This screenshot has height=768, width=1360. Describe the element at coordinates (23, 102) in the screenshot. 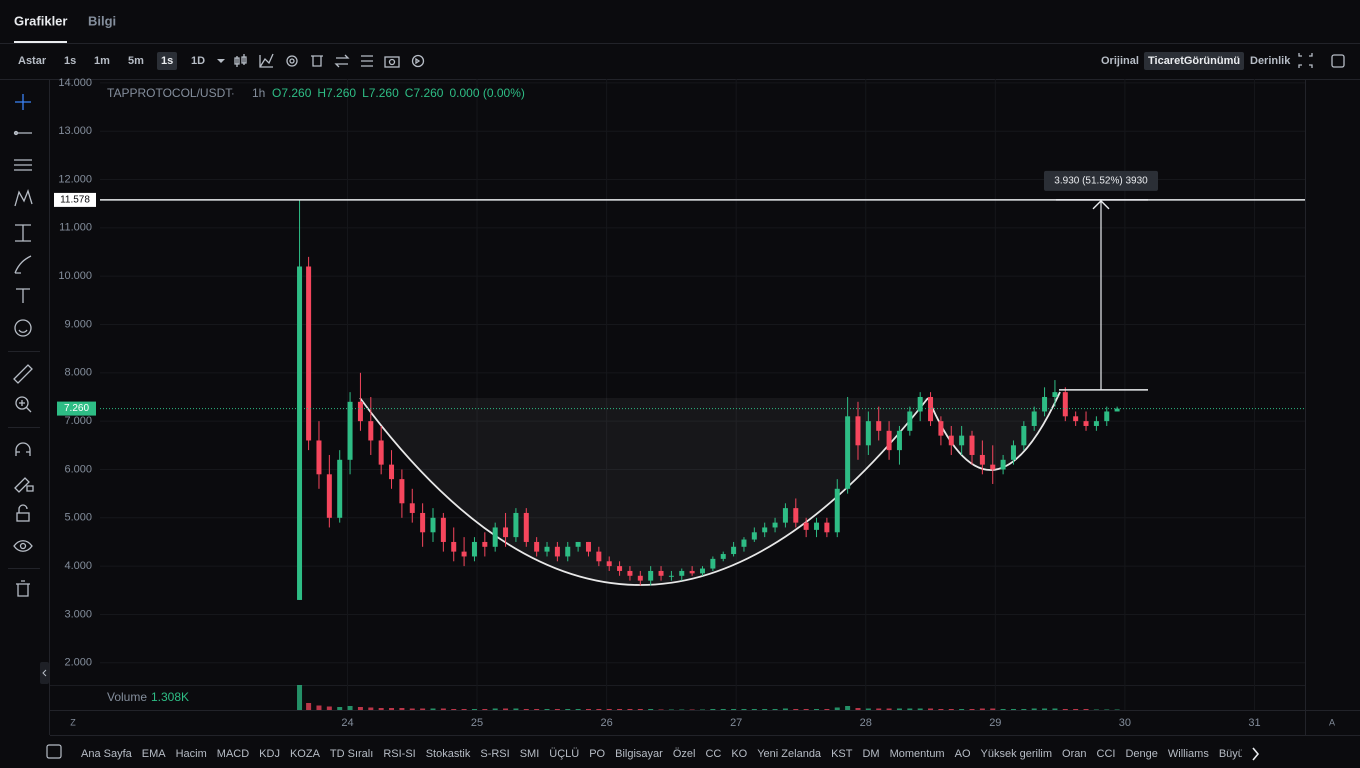

I see `crosshair-tool` at that location.